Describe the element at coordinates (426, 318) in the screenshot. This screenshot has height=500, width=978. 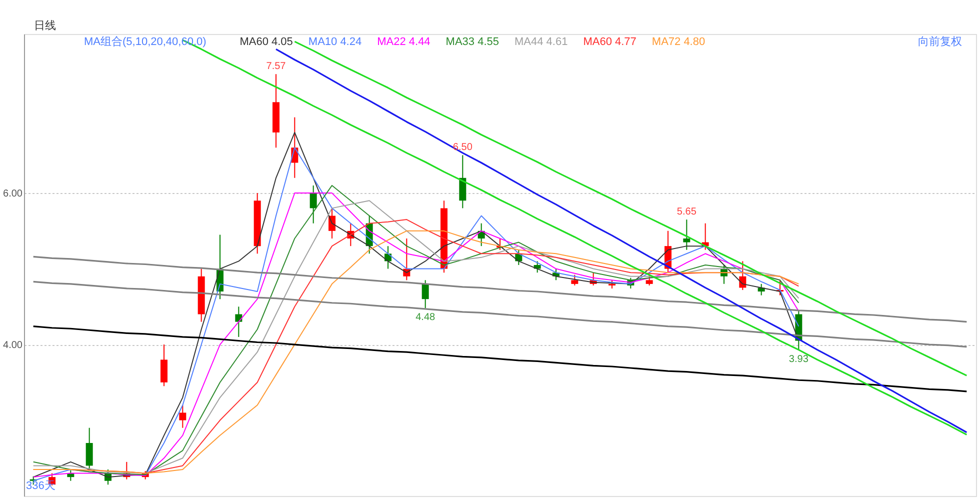
I see `annotation: 4.48` at that location.